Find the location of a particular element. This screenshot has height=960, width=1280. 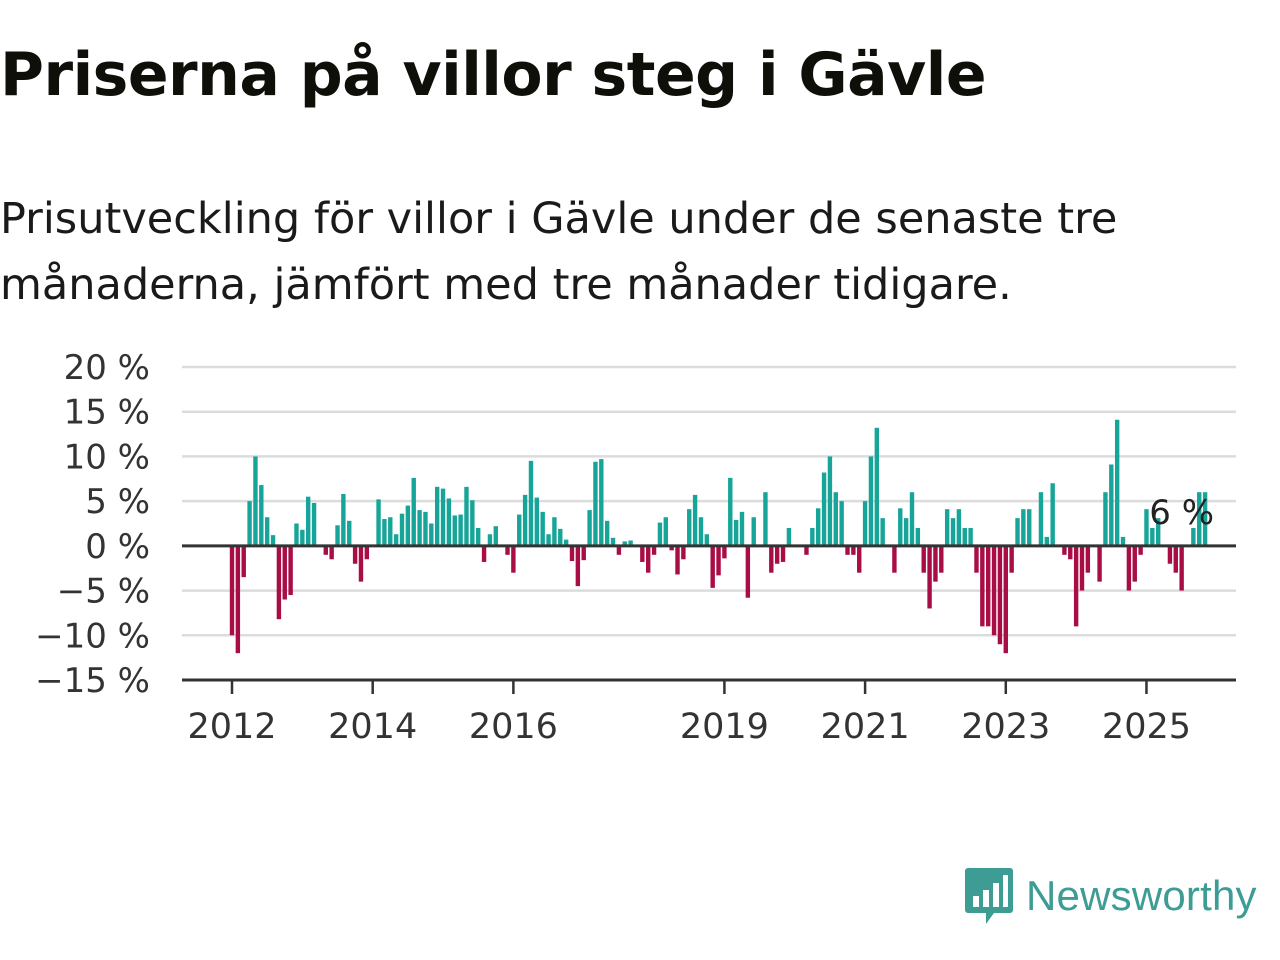

y-tick-label: 10 % is located at coordinates (107, 457).